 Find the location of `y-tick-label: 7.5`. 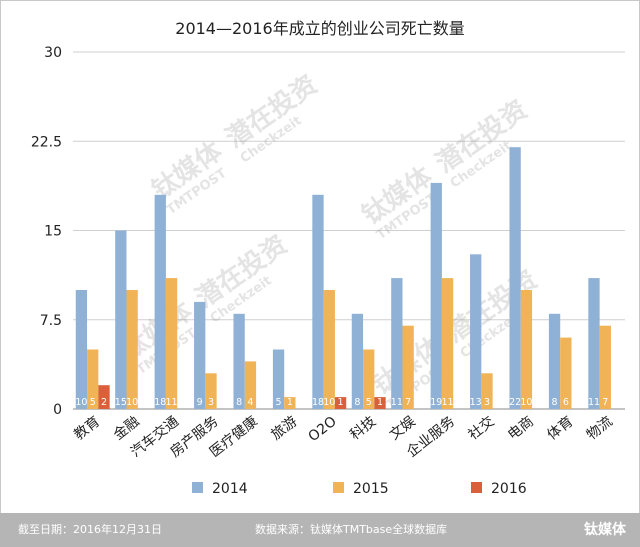

y-tick-label: 7.5 is located at coordinates (51, 321).